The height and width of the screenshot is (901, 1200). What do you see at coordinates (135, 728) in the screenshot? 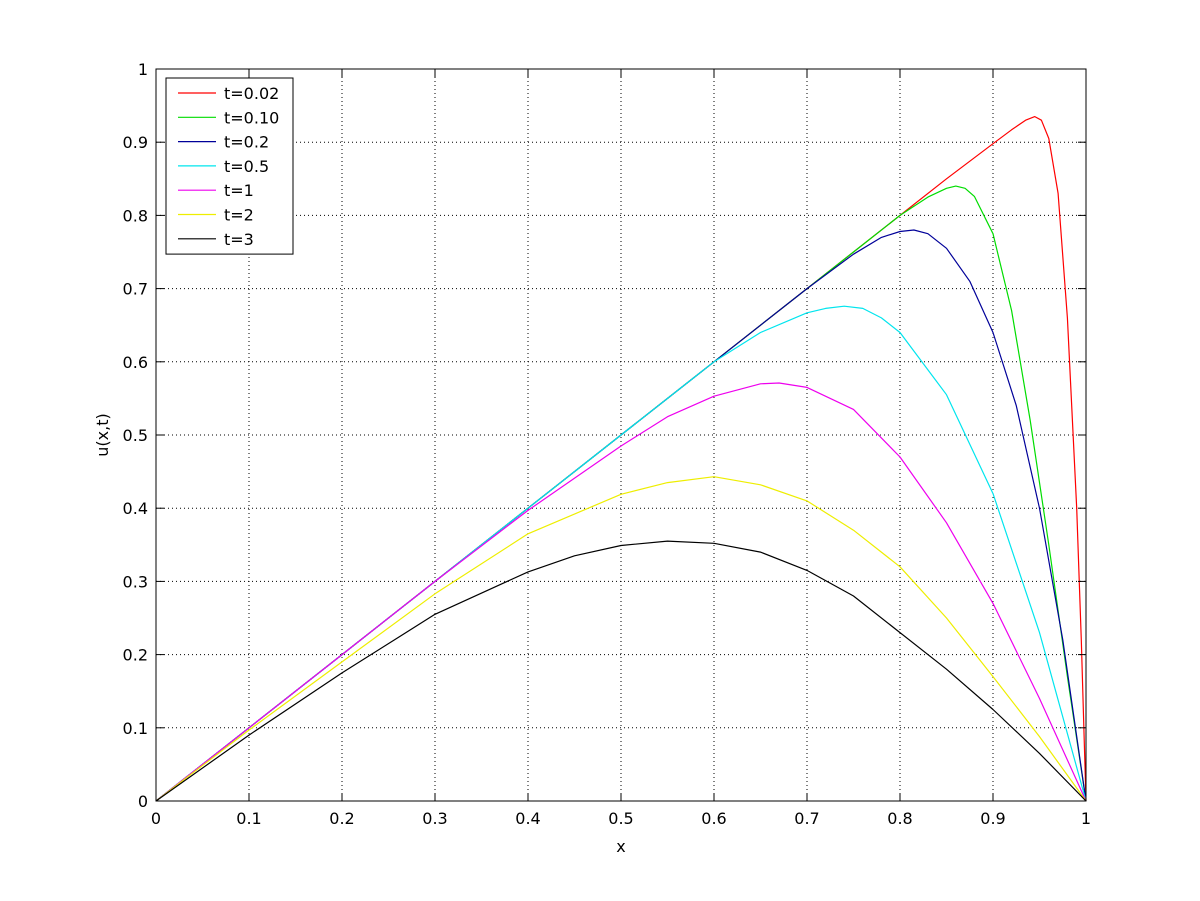
I see `y-tick-label: 0.1` at bounding box center [135, 728].